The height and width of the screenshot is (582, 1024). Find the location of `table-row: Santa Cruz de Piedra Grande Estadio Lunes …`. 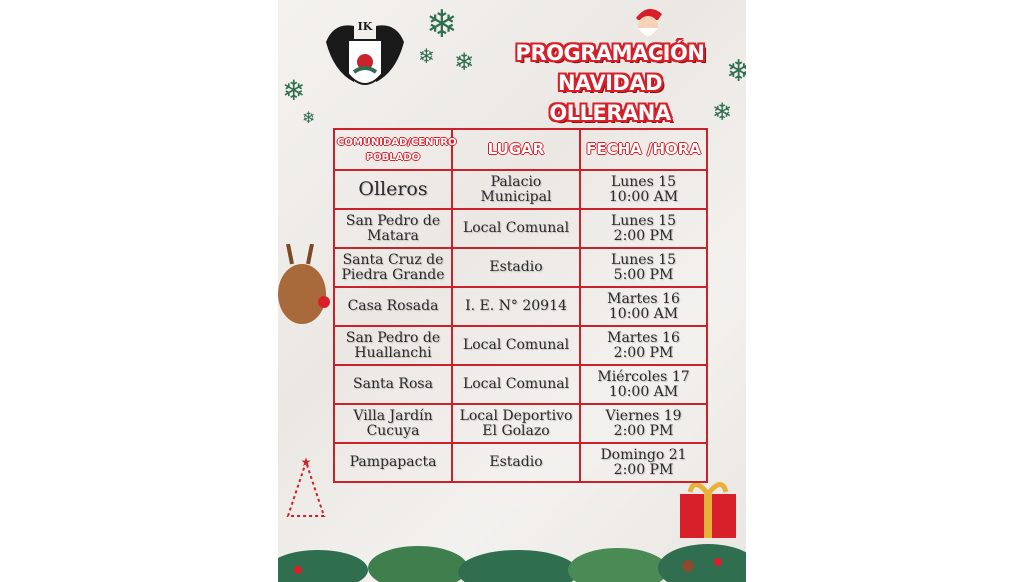

table-row: Santa Cruz de Piedra Grande Estadio Lunes … is located at coordinates (520, 267).